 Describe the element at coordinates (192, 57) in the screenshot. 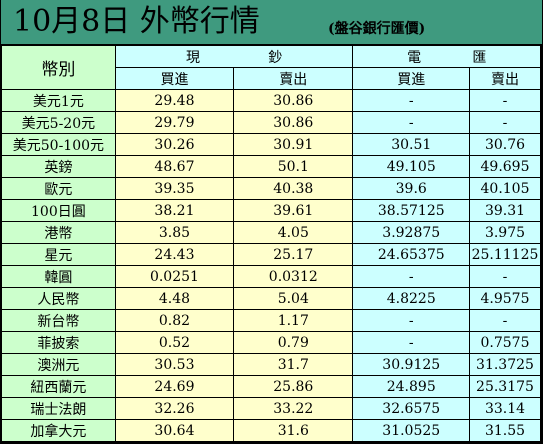

I see `cash-group-left-char: 現` at that location.